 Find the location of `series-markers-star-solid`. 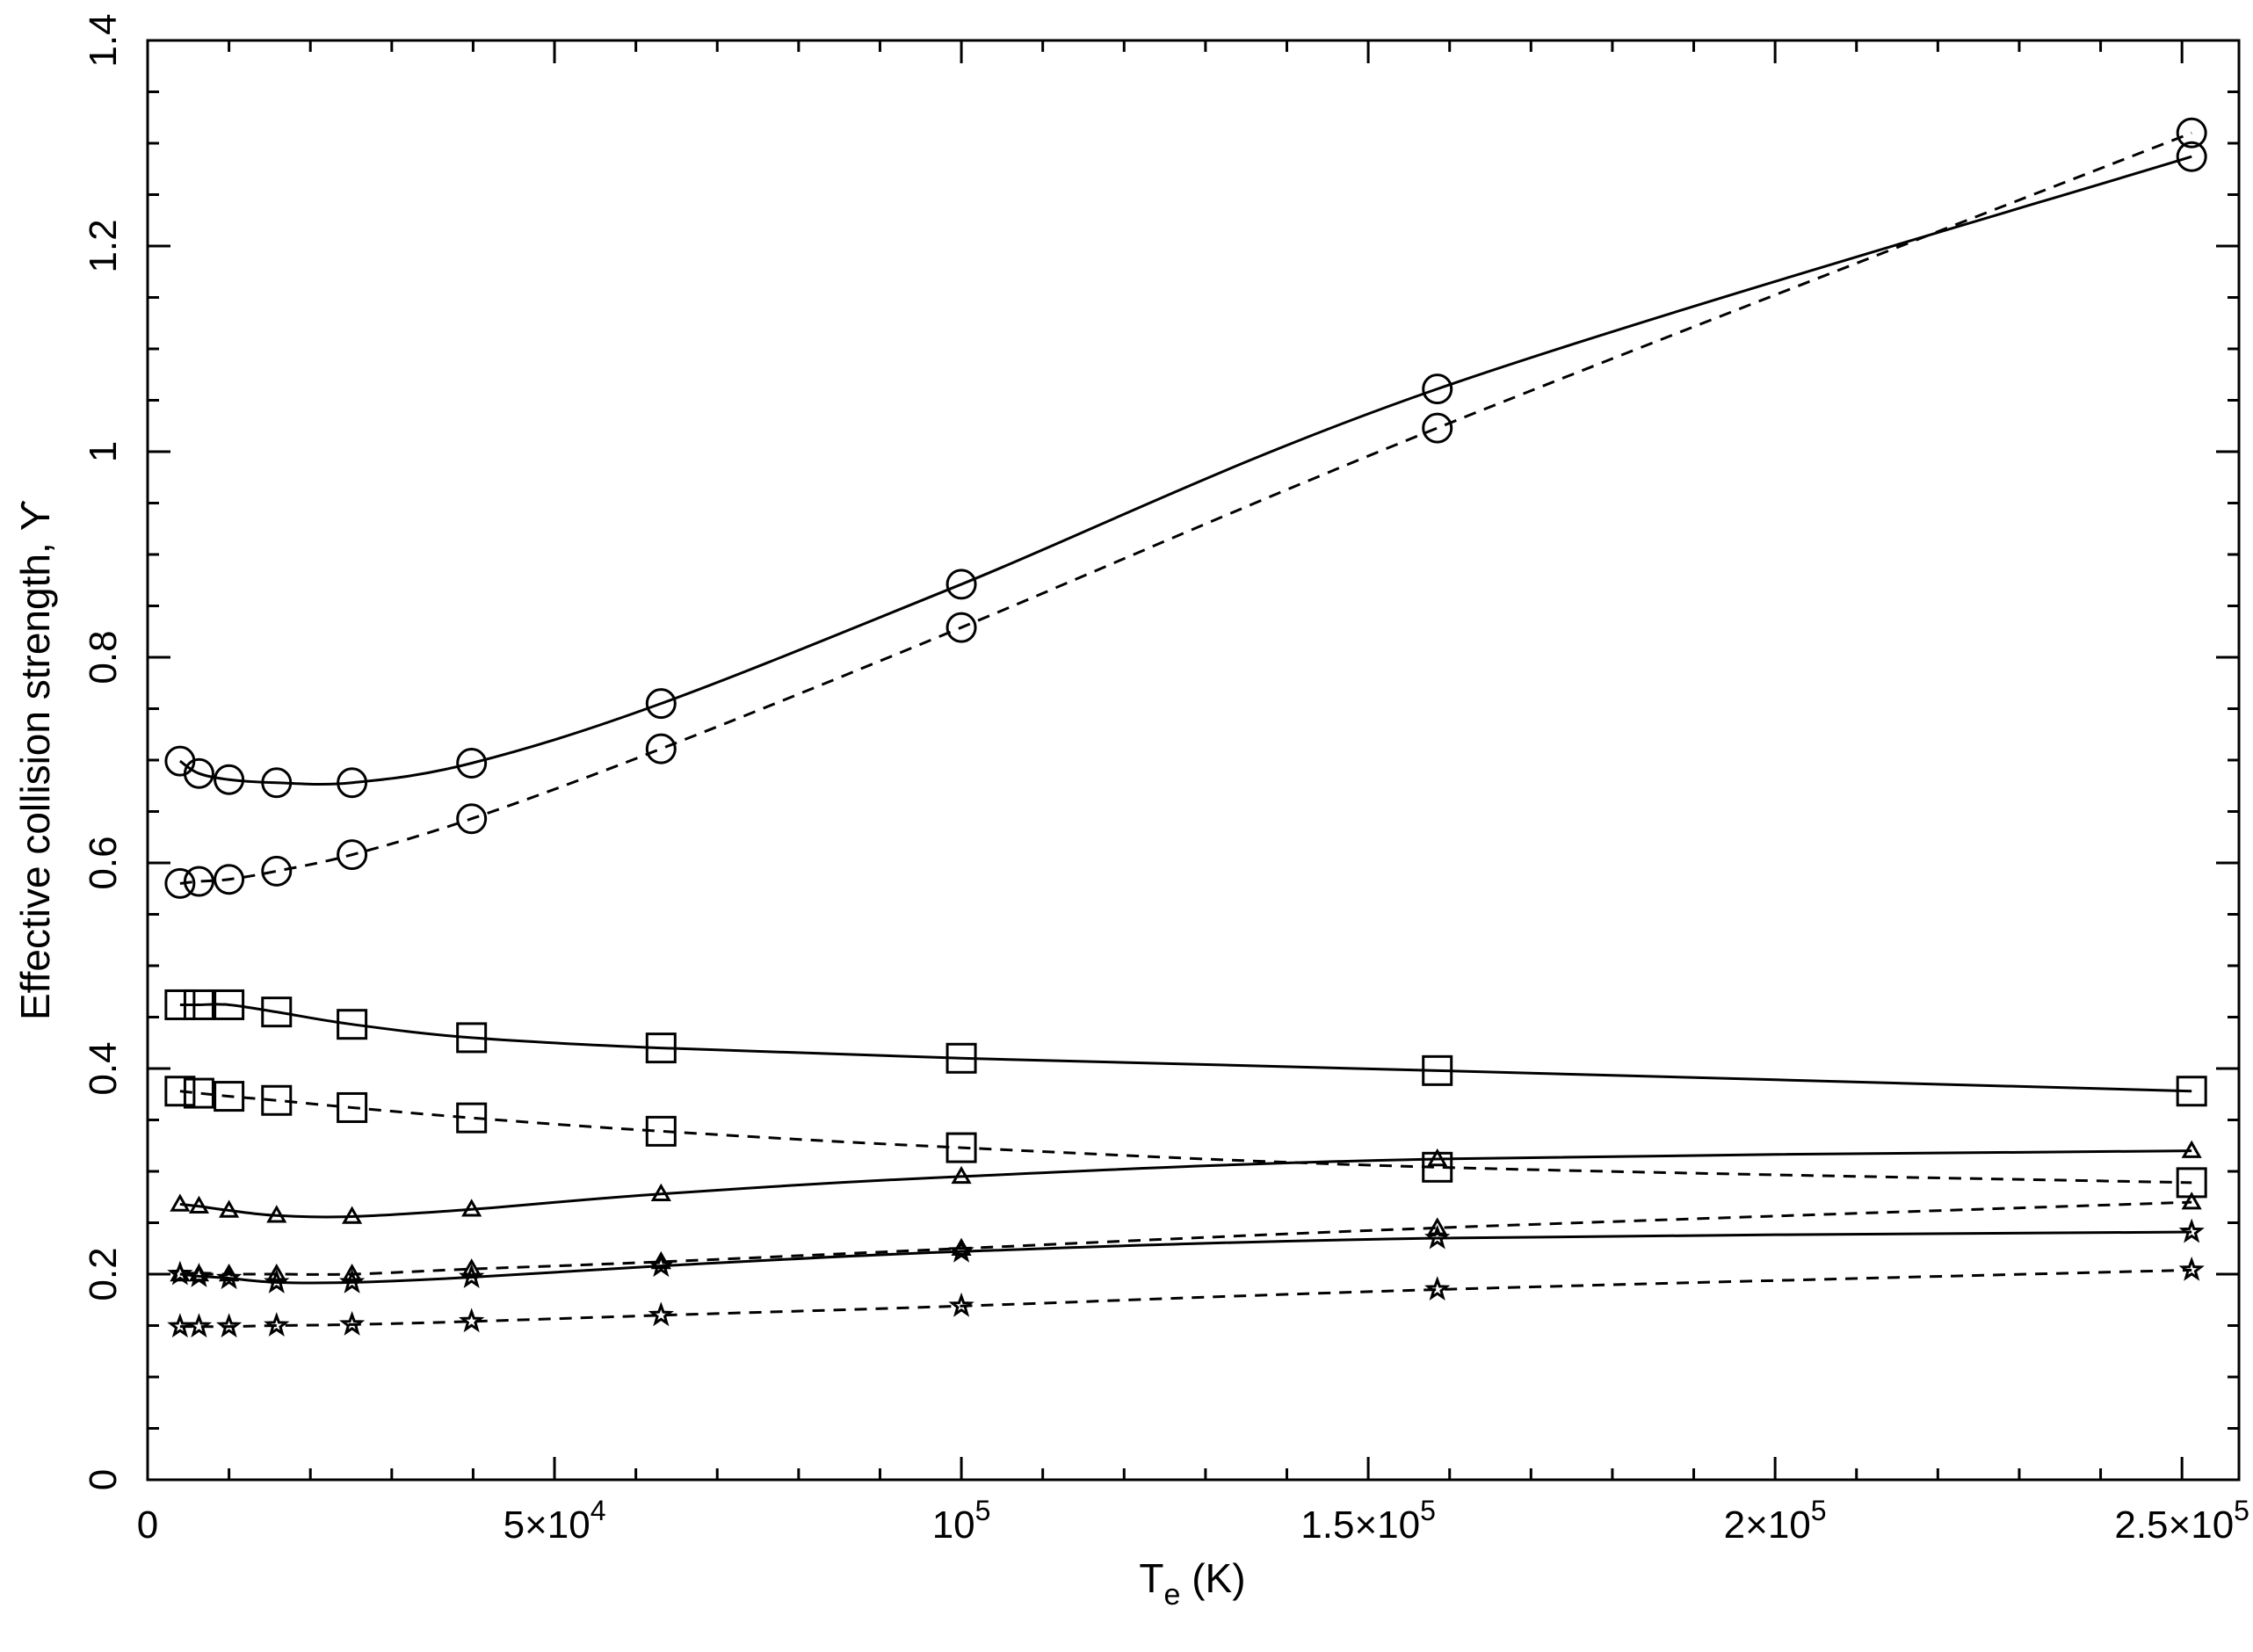

series-markers-star-solid is located at coordinates (1186, 1255).